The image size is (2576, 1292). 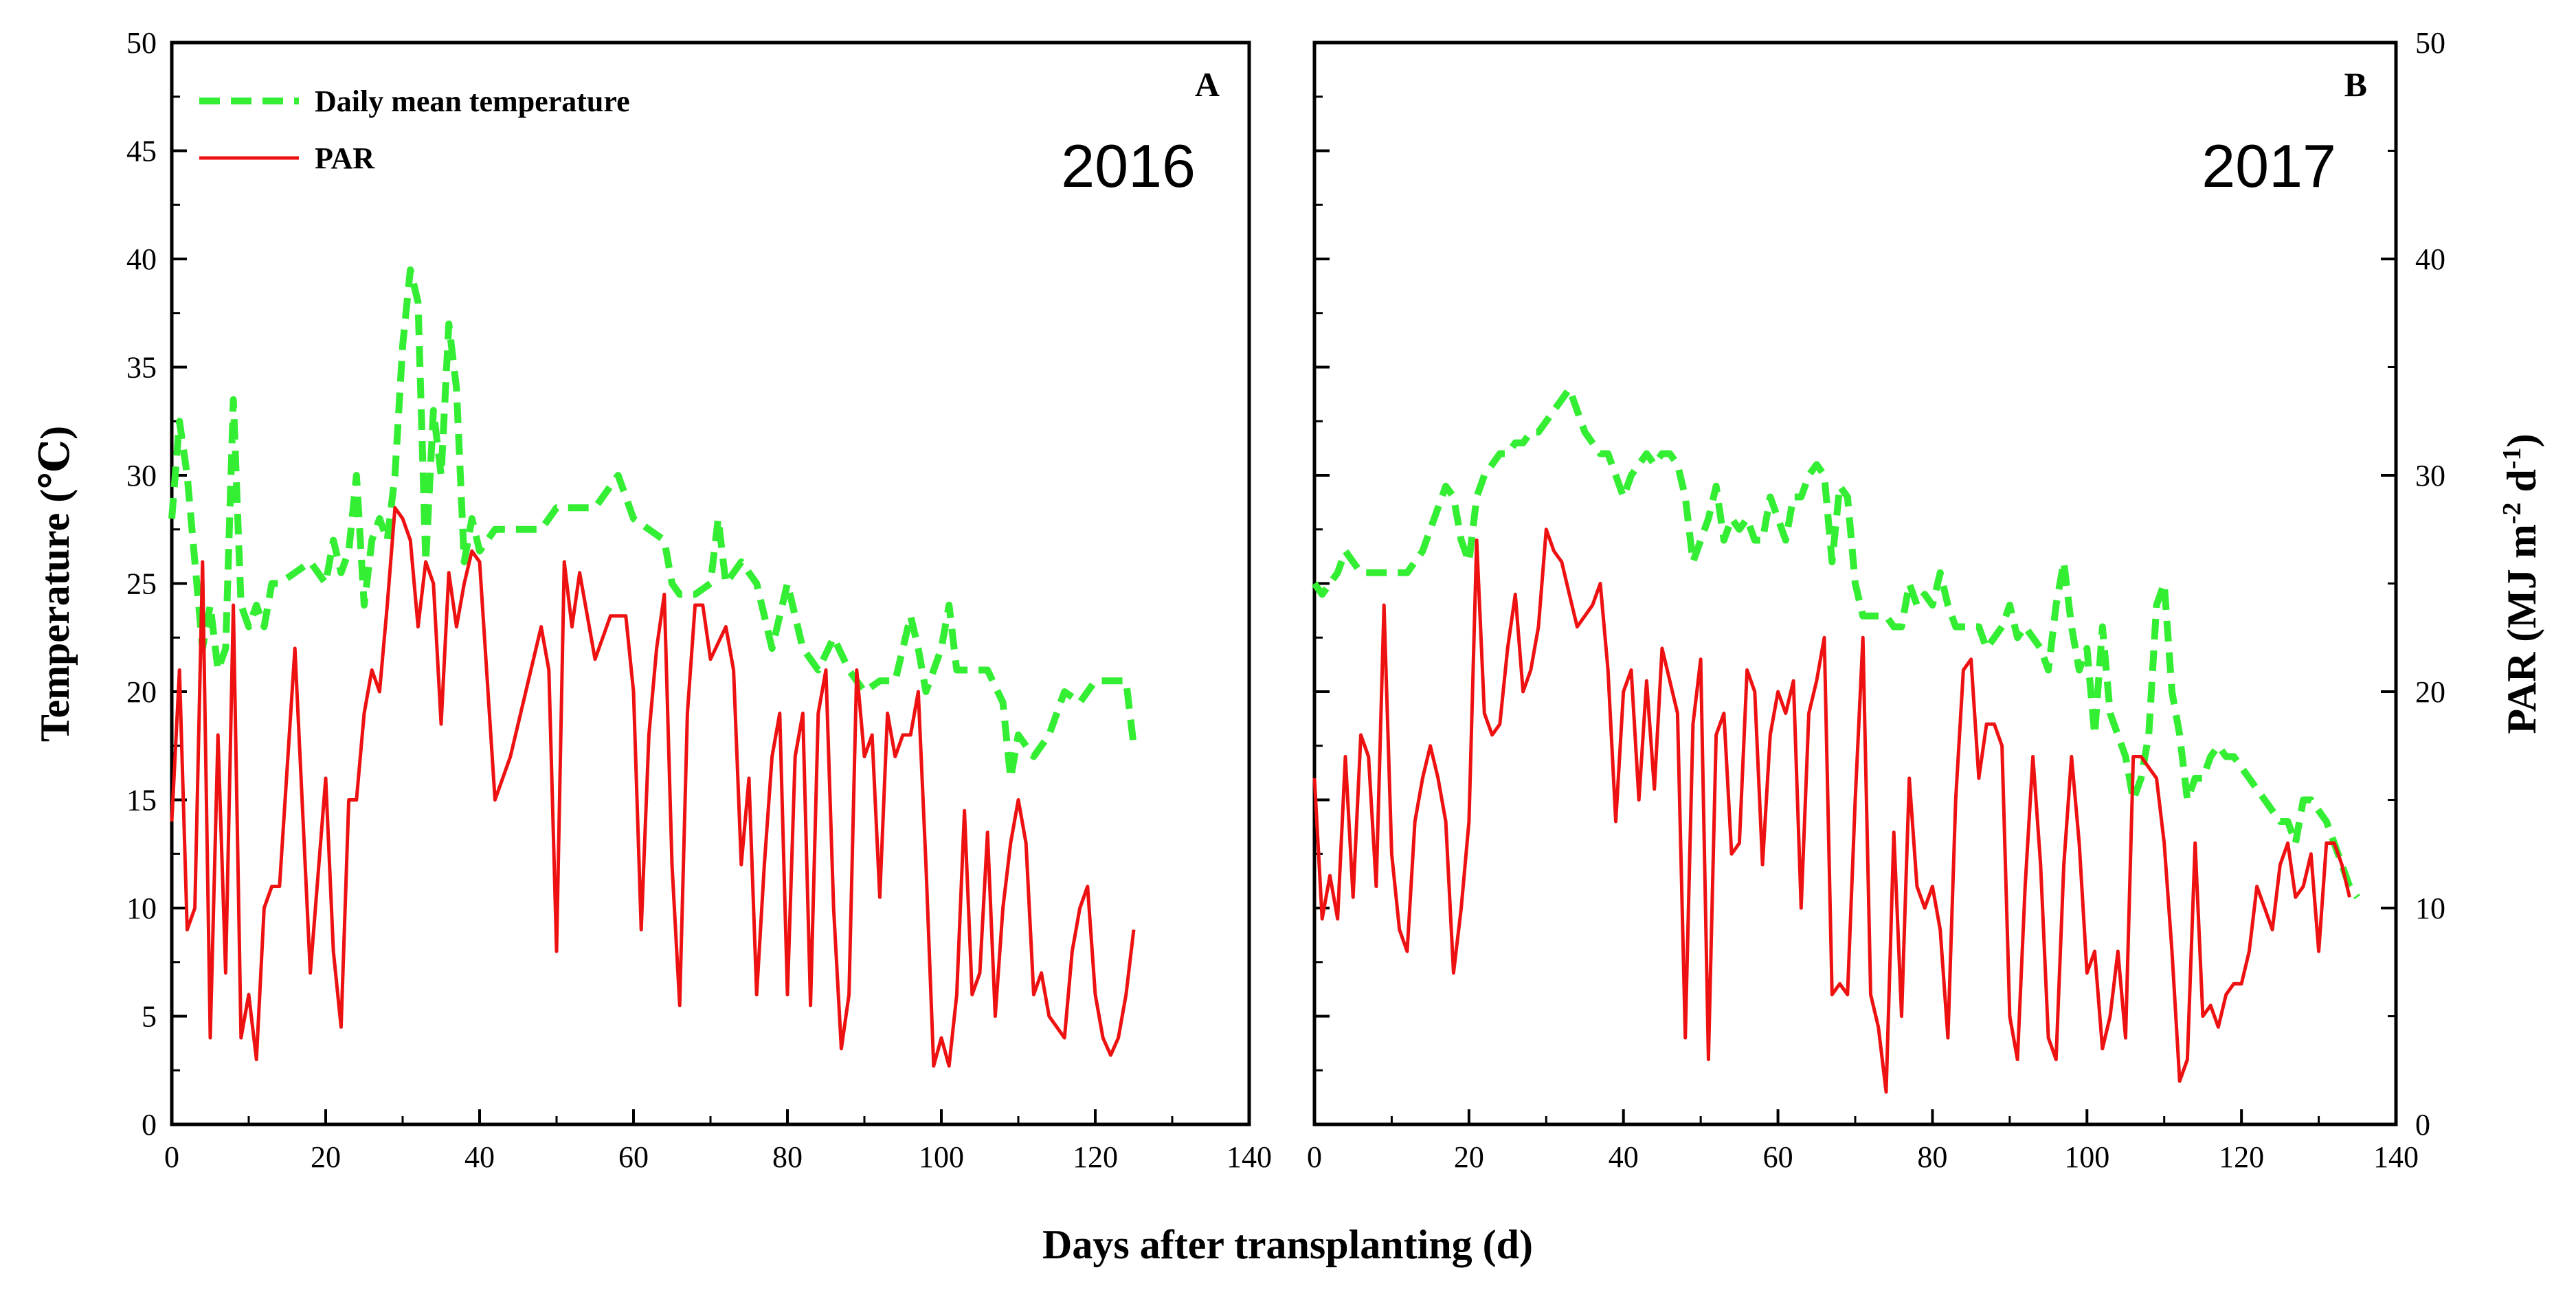 What do you see at coordinates (141, 692) in the screenshot?
I see `y-tick-label-left: 20` at bounding box center [141, 692].